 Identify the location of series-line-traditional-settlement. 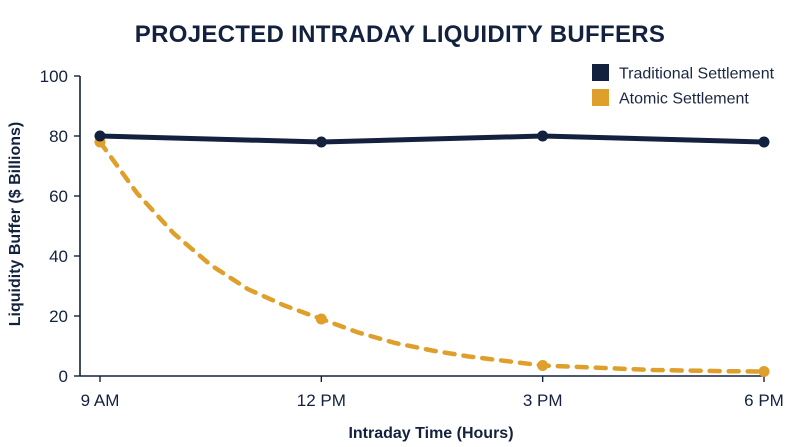
(432, 139).